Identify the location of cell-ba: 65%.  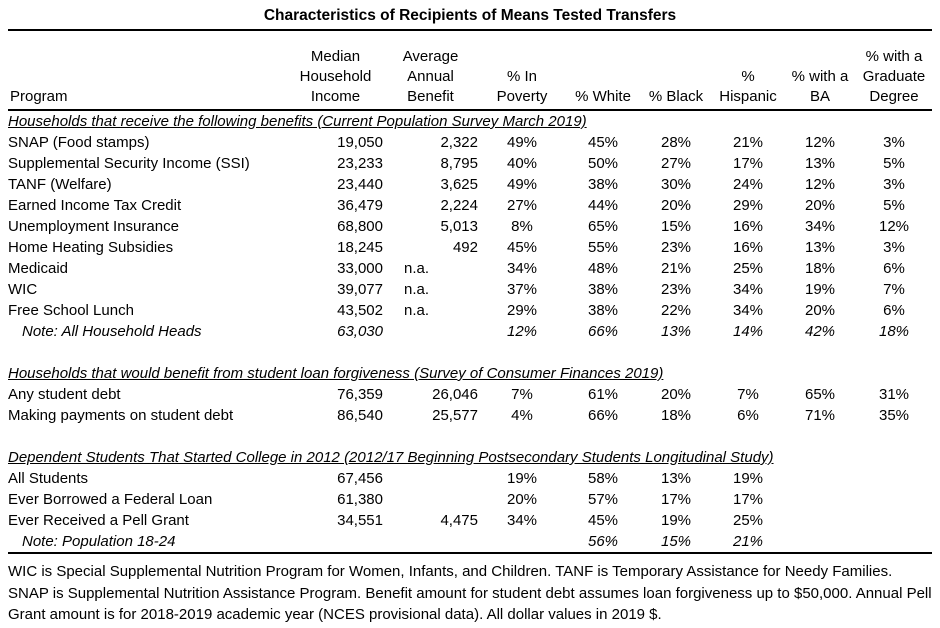
(820, 394).